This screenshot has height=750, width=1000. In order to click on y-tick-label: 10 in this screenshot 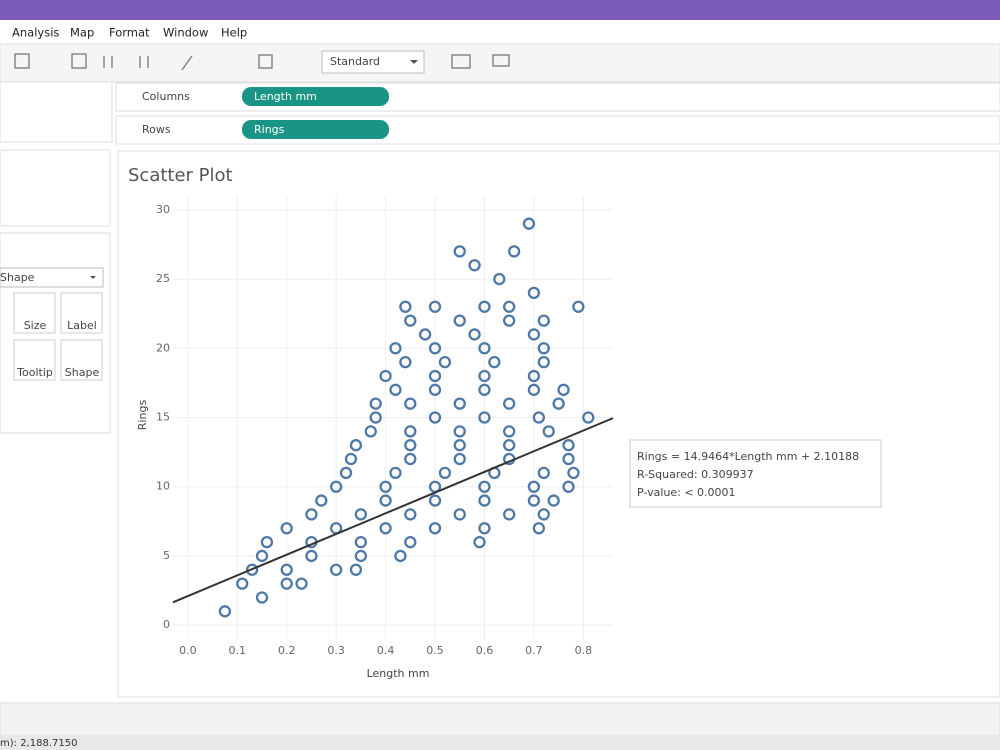, I will do `click(163, 486)`.